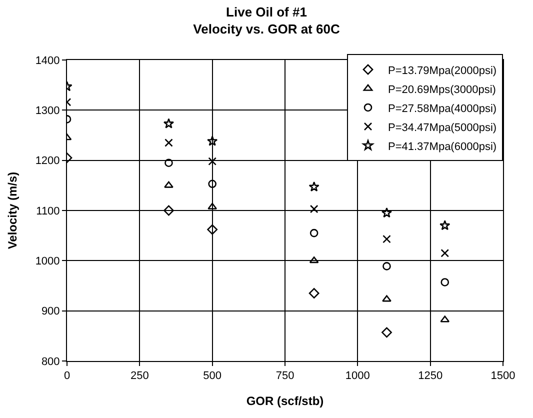  What do you see at coordinates (285, 401) in the screenshot?
I see `x-axis-title: GOR (scf/stb)` at bounding box center [285, 401].